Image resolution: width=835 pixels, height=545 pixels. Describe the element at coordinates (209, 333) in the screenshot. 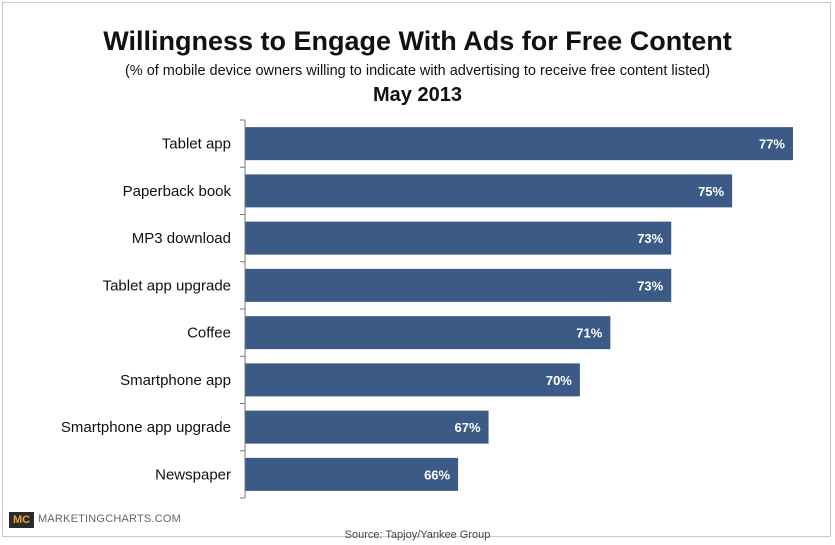

I see `category-label: Coffee` at that location.